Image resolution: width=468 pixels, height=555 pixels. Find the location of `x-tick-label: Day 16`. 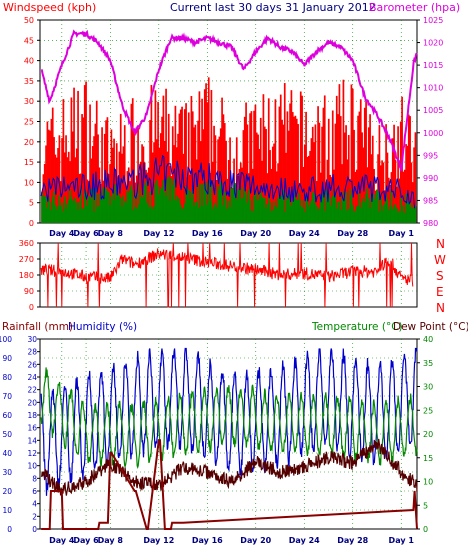

x-tick-label: Day 16 is located at coordinates (207, 540).